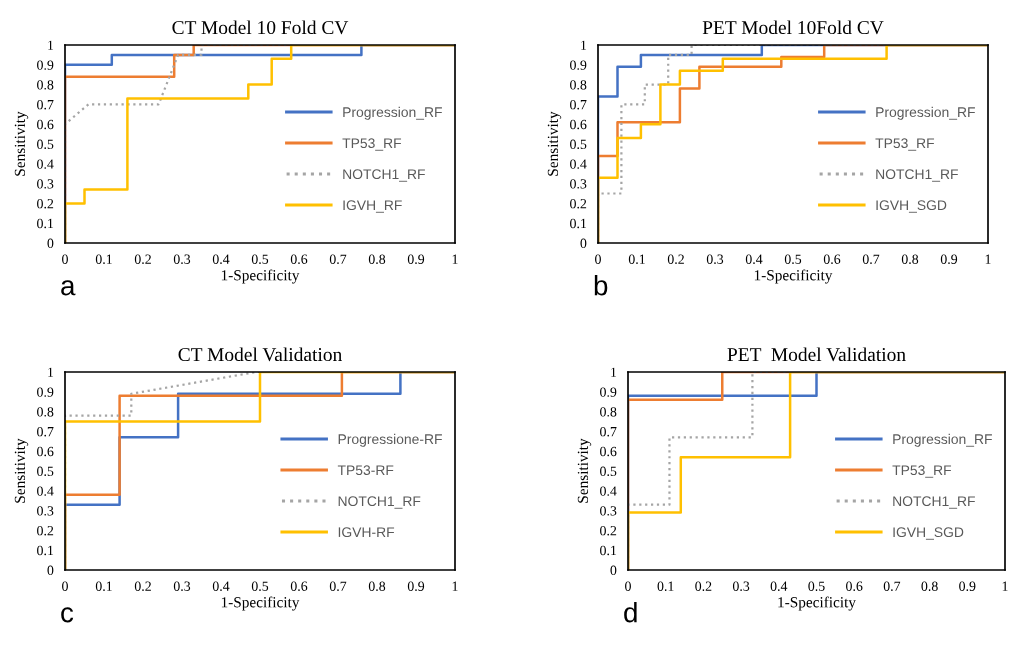  What do you see at coordinates (68, 288) in the screenshot?
I see `text: a` at bounding box center [68, 288].